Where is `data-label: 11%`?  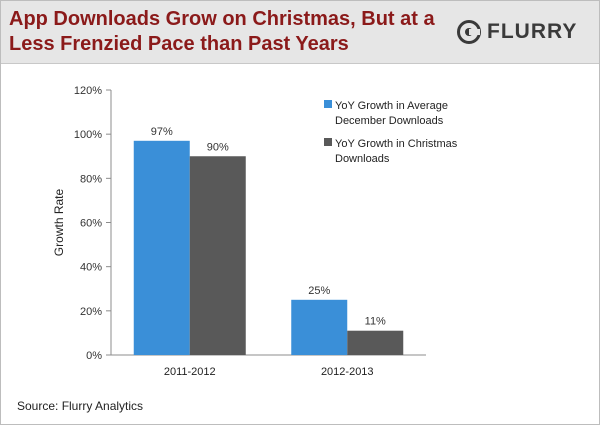
data-label: 11% is located at coordinates (375, 322).